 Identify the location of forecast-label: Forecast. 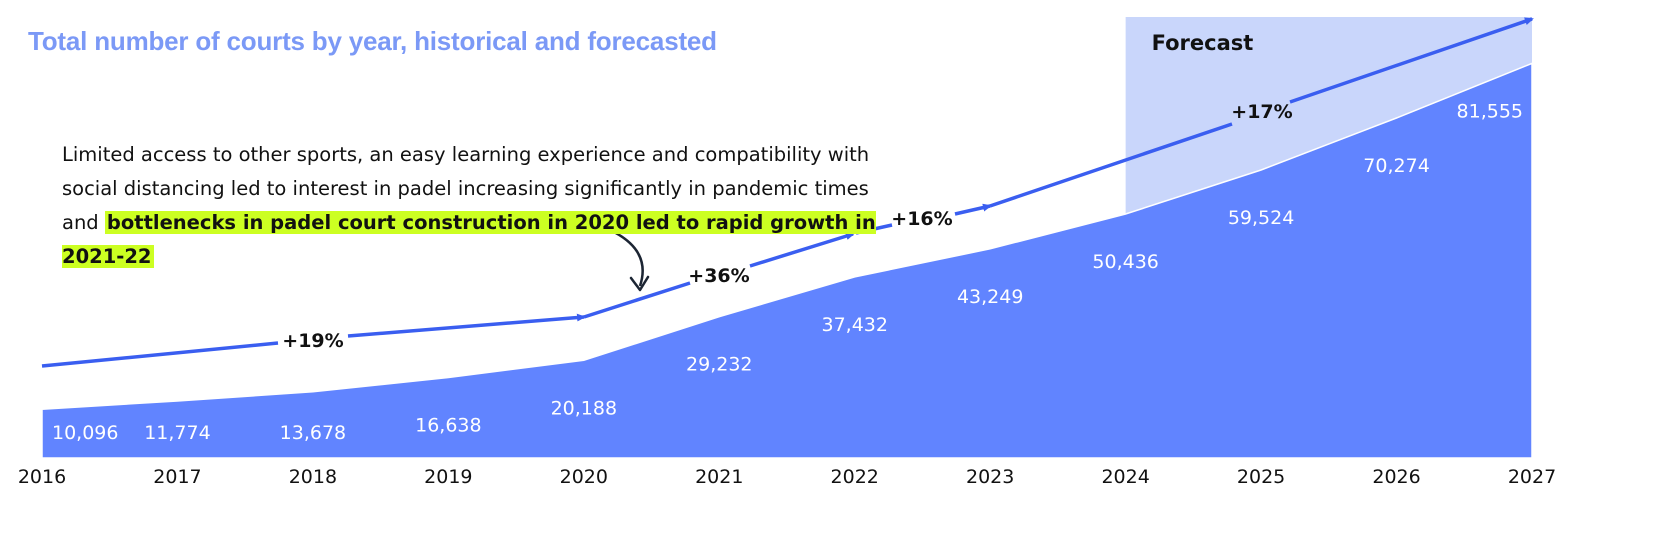
(1203, 43).